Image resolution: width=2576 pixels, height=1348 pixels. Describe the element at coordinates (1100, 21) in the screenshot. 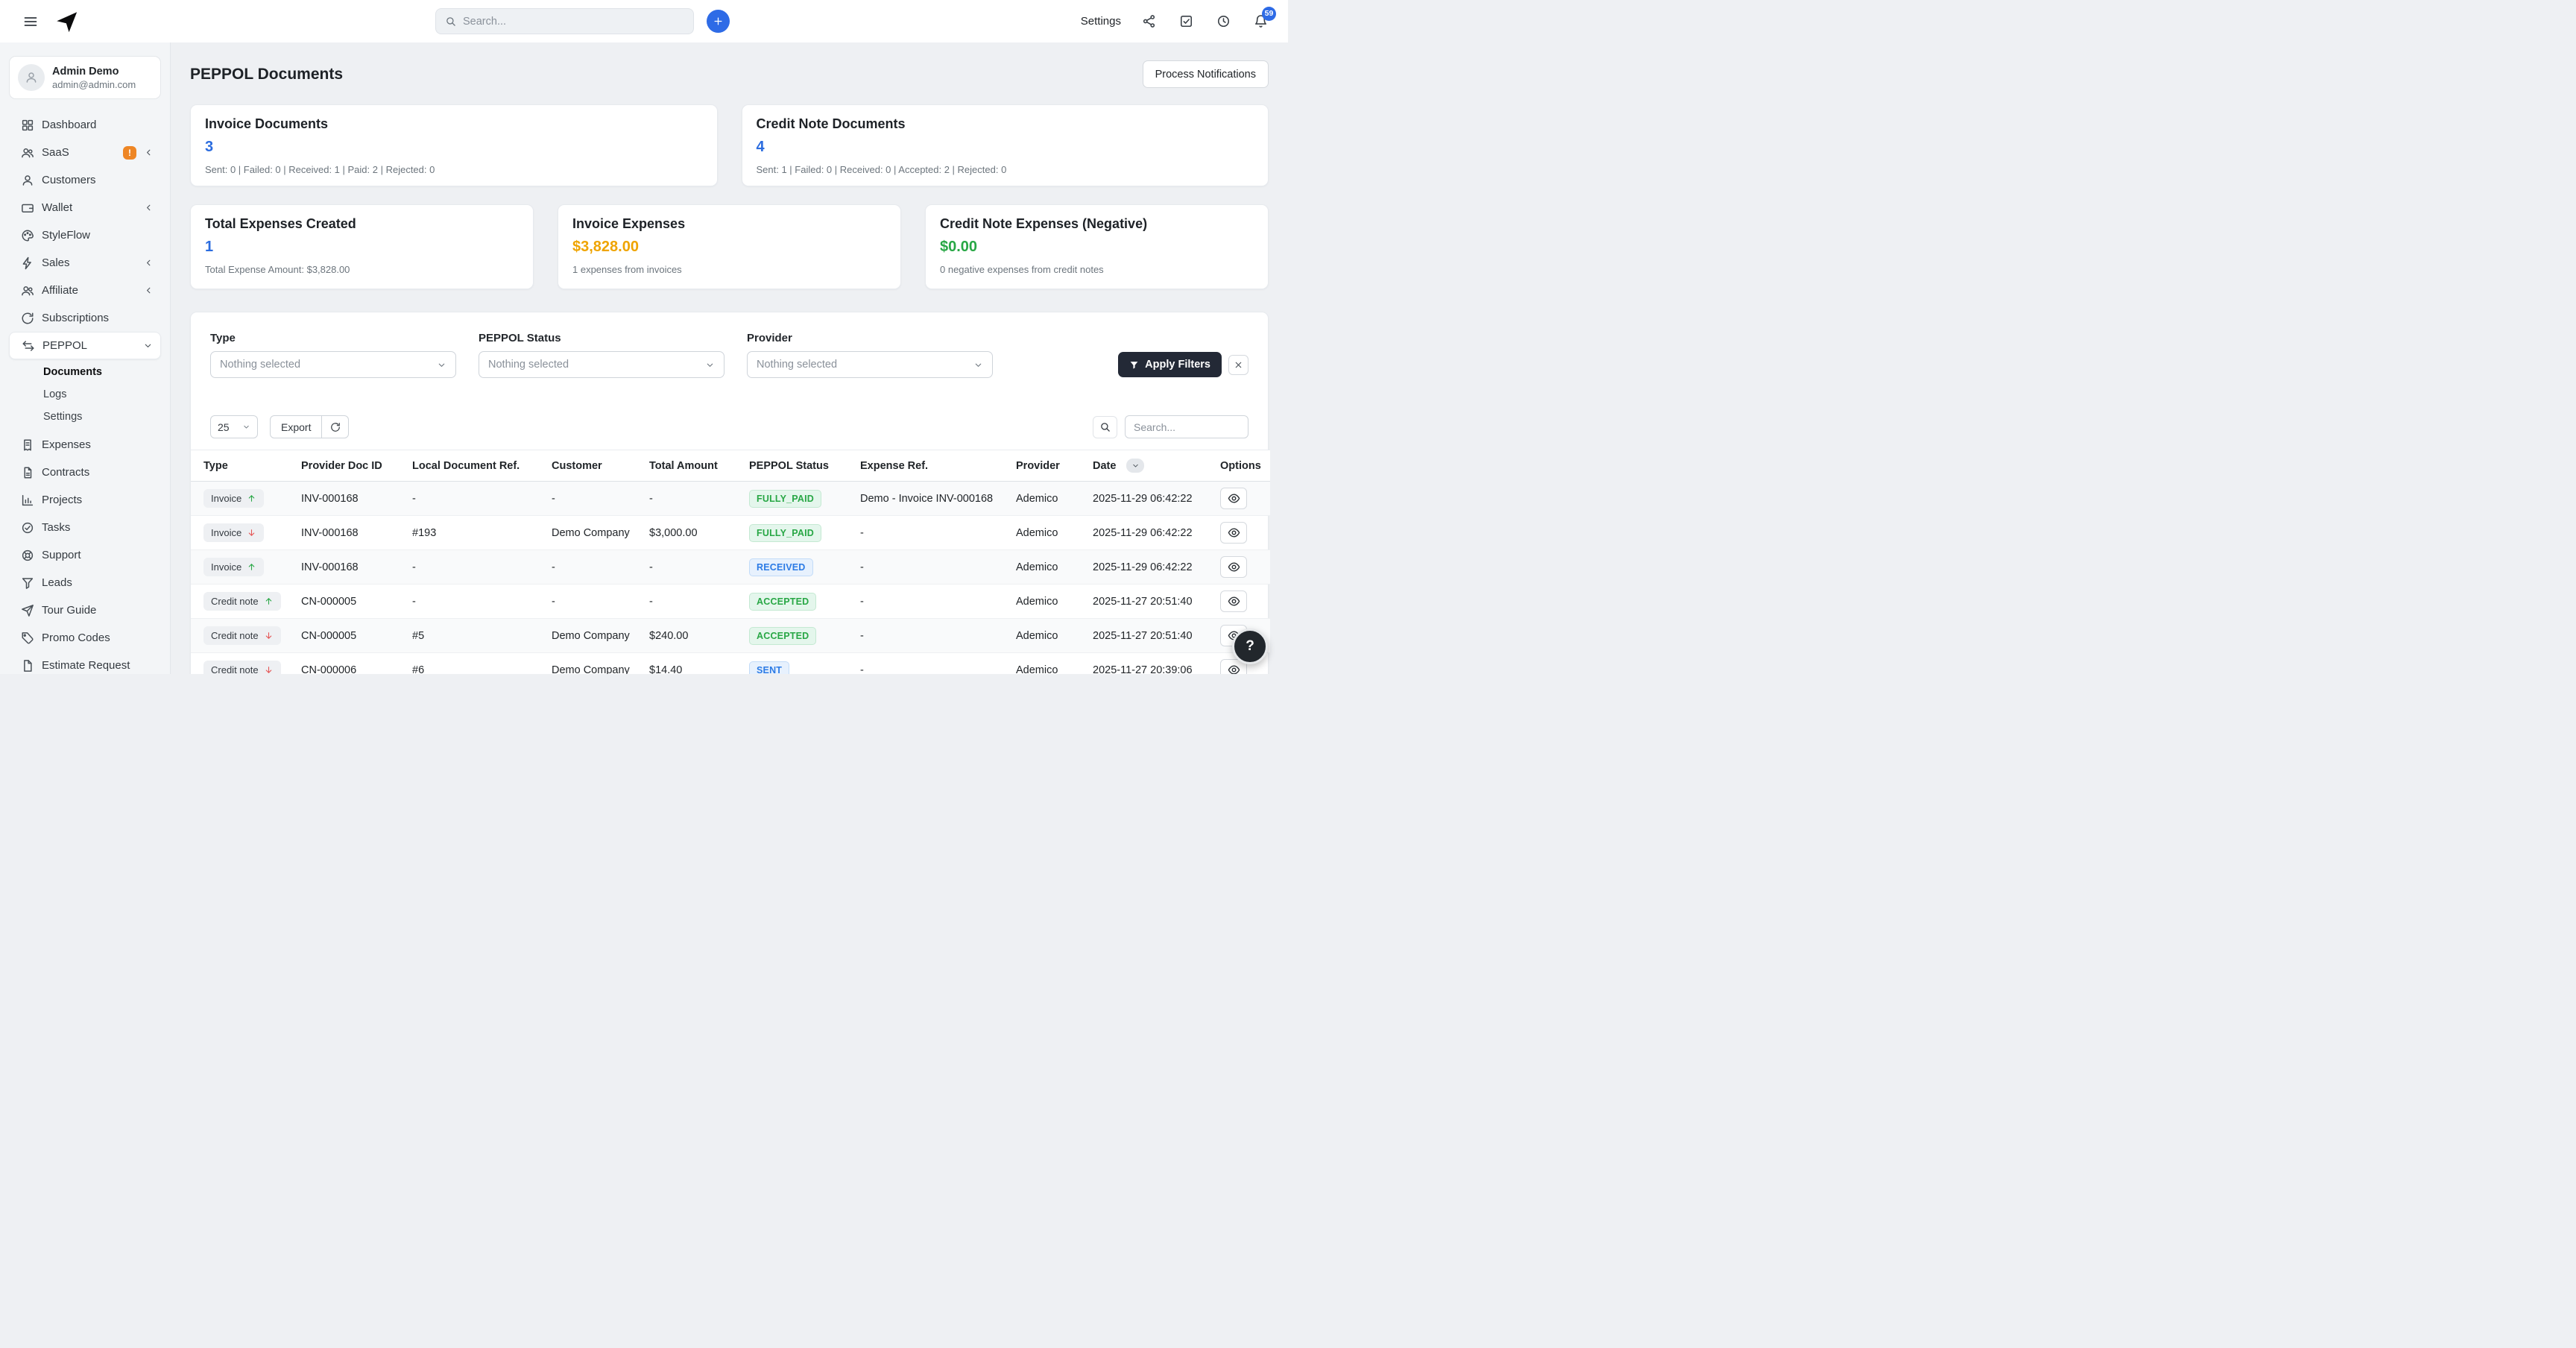

I see `settings-link: Settings` at that location.